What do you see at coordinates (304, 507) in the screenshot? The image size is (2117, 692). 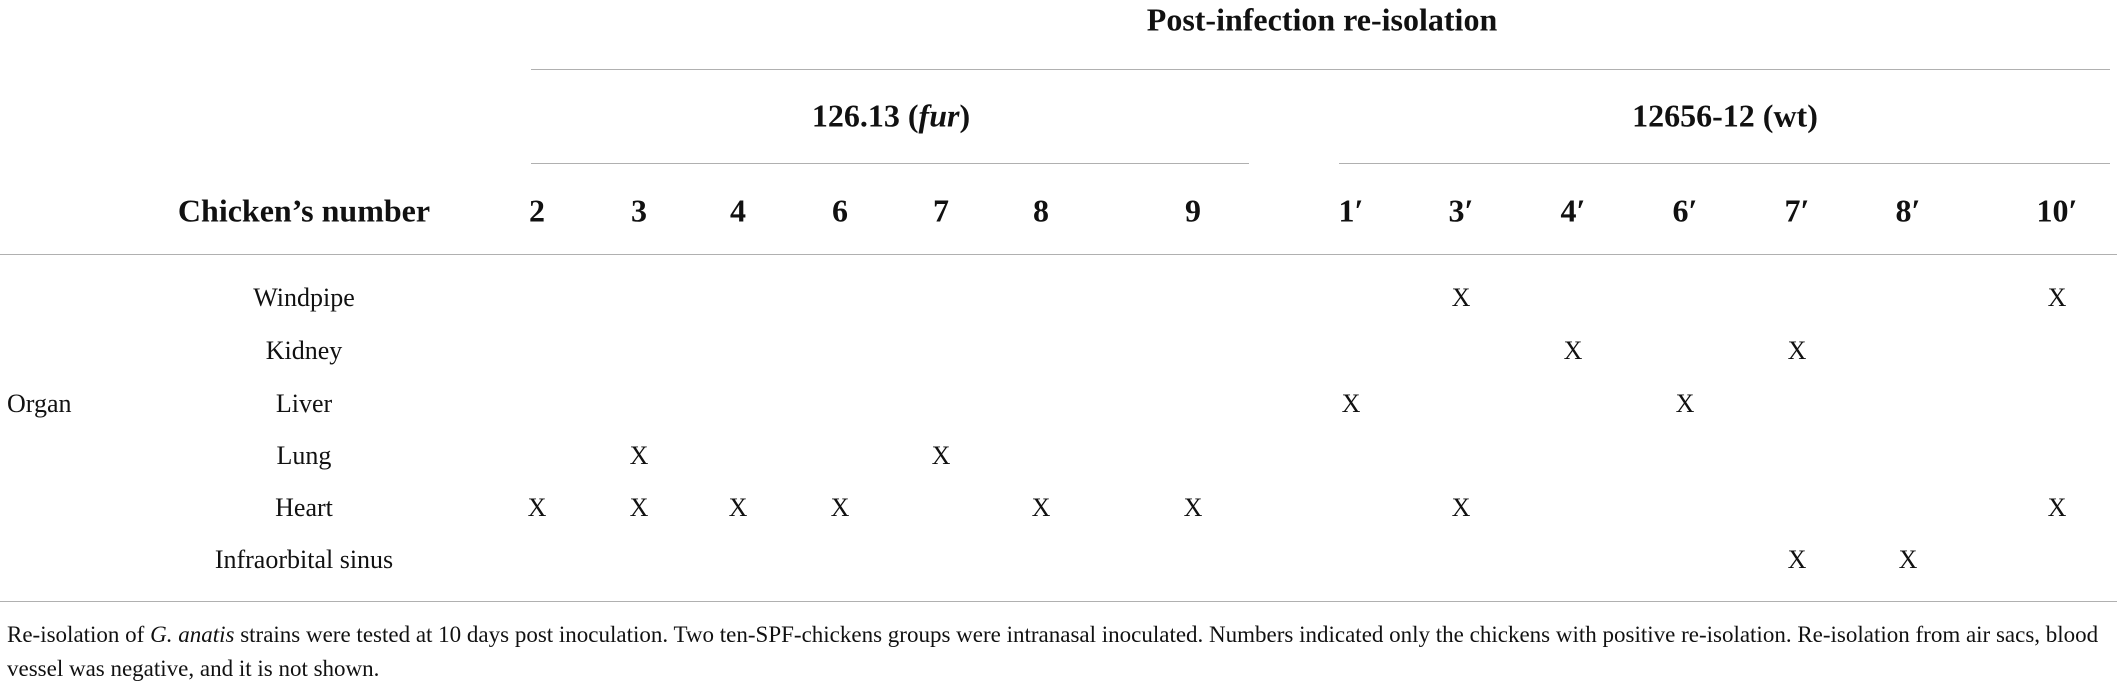 I see `row-label: Heart` at bounding box center [304, 507].